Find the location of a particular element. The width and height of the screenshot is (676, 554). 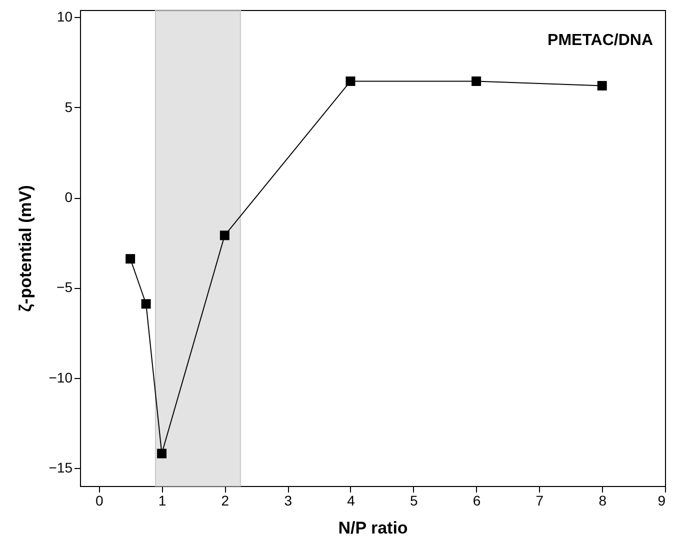

y-tick-label: 5 is located at coordinates (68, 106).